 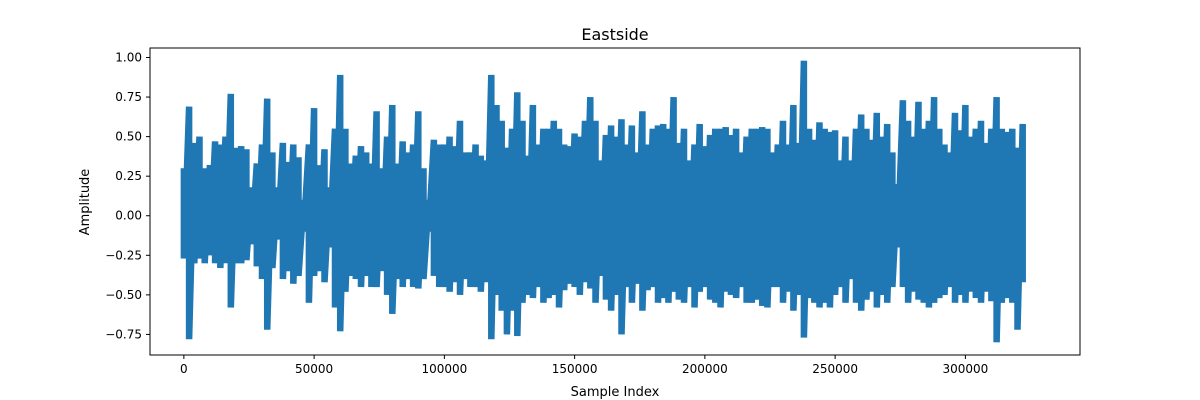 I want to click on y-axis: −0.75 −0.50 −0.25 0.00 0.25 0.50 0.75 1.00, so click(x=127, y=195).